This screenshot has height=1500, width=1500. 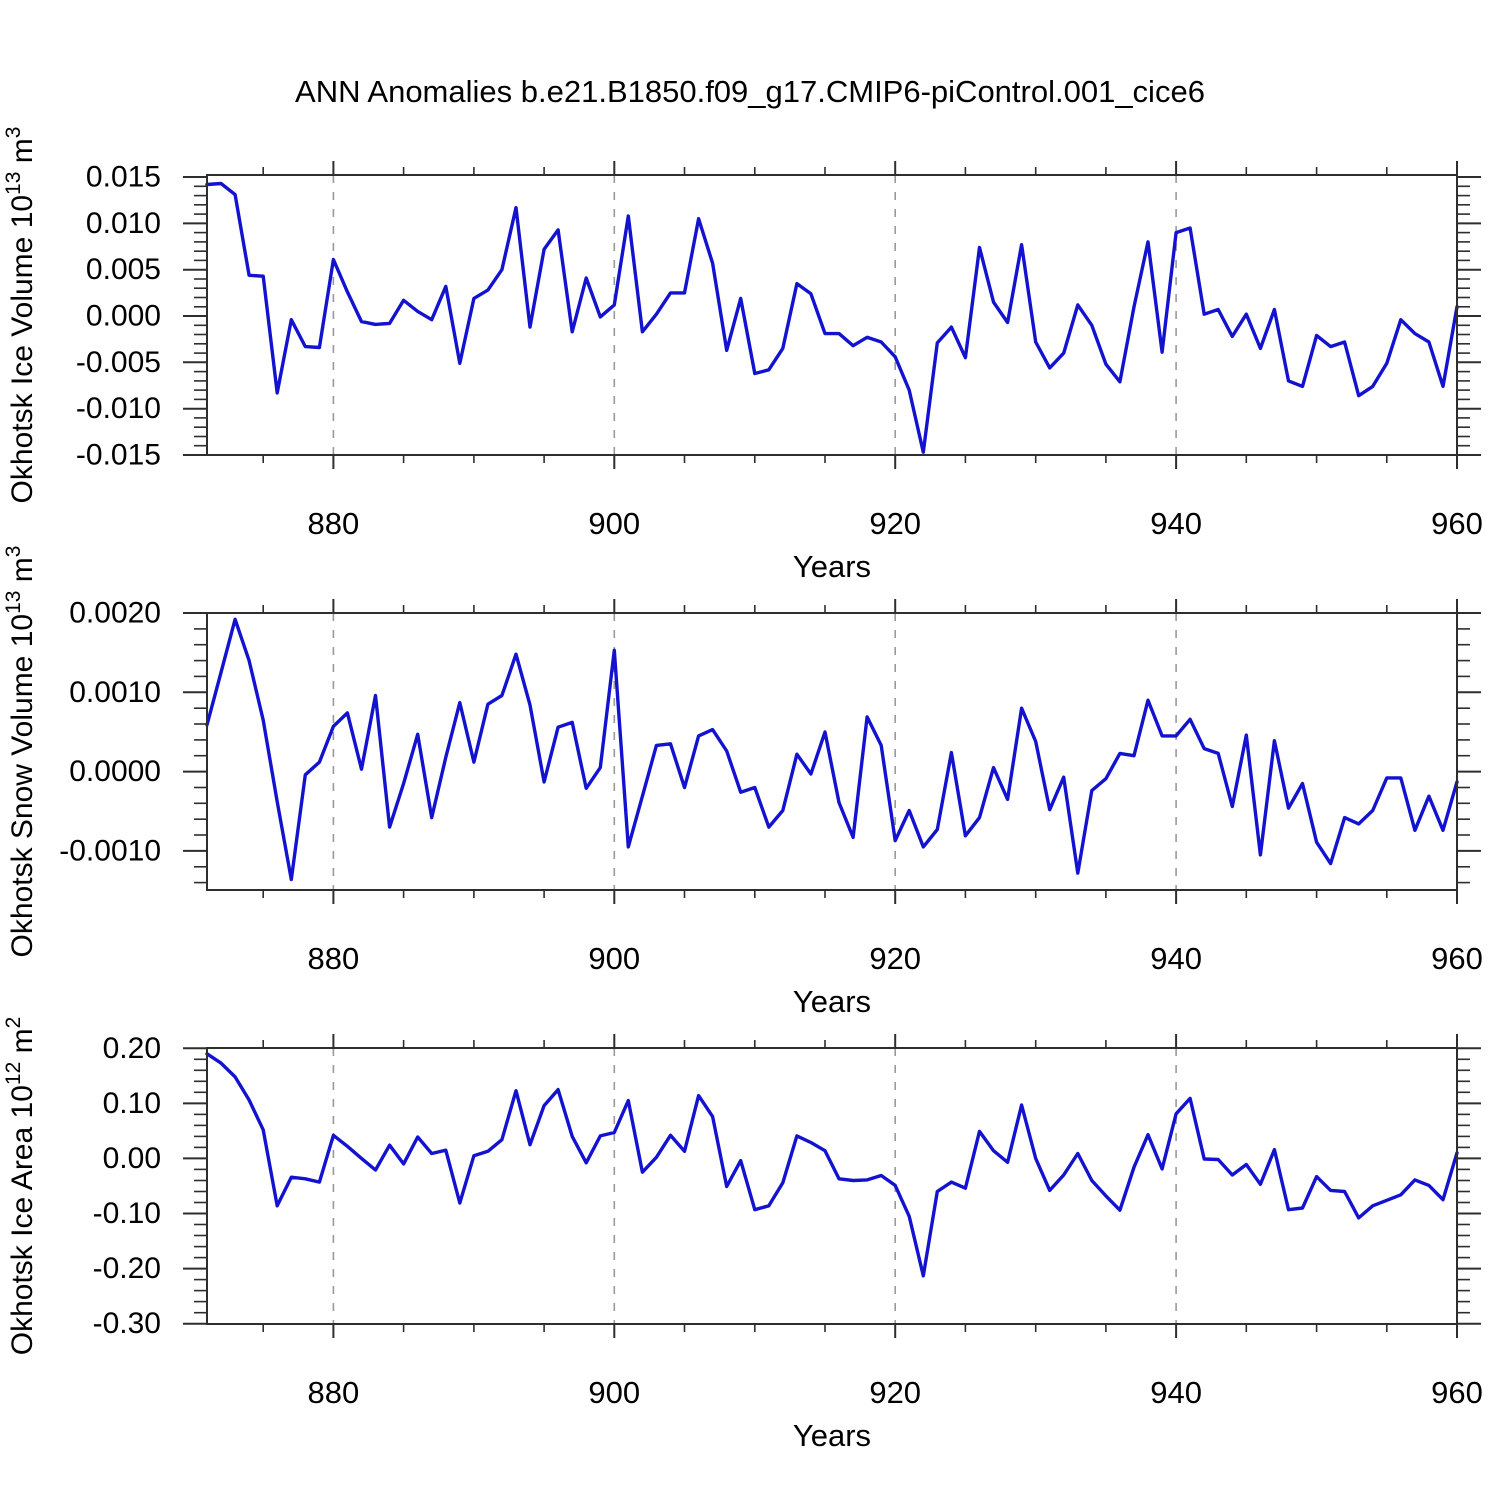 I want to click on y-tick-label: -0.005, so click(x=118, y=362).